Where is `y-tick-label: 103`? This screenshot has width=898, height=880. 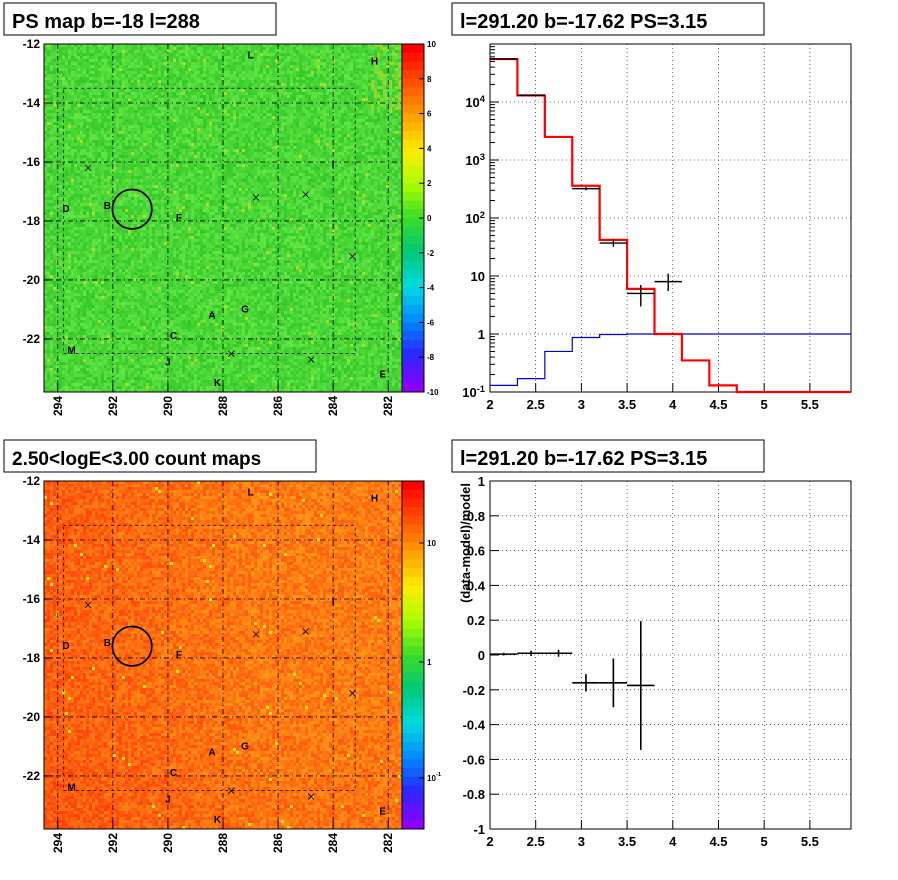 y-tick-label: 103 is located at coordinates (475, 160).